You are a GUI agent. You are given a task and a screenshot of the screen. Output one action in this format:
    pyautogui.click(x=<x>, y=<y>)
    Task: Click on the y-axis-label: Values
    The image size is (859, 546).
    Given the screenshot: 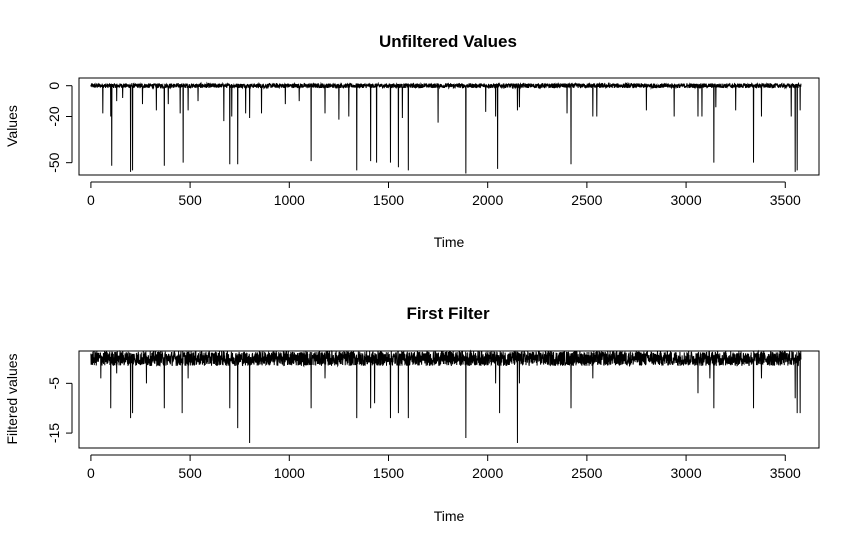 What is the action you would take?
    pyautogui.click(x=12, y=126)
    